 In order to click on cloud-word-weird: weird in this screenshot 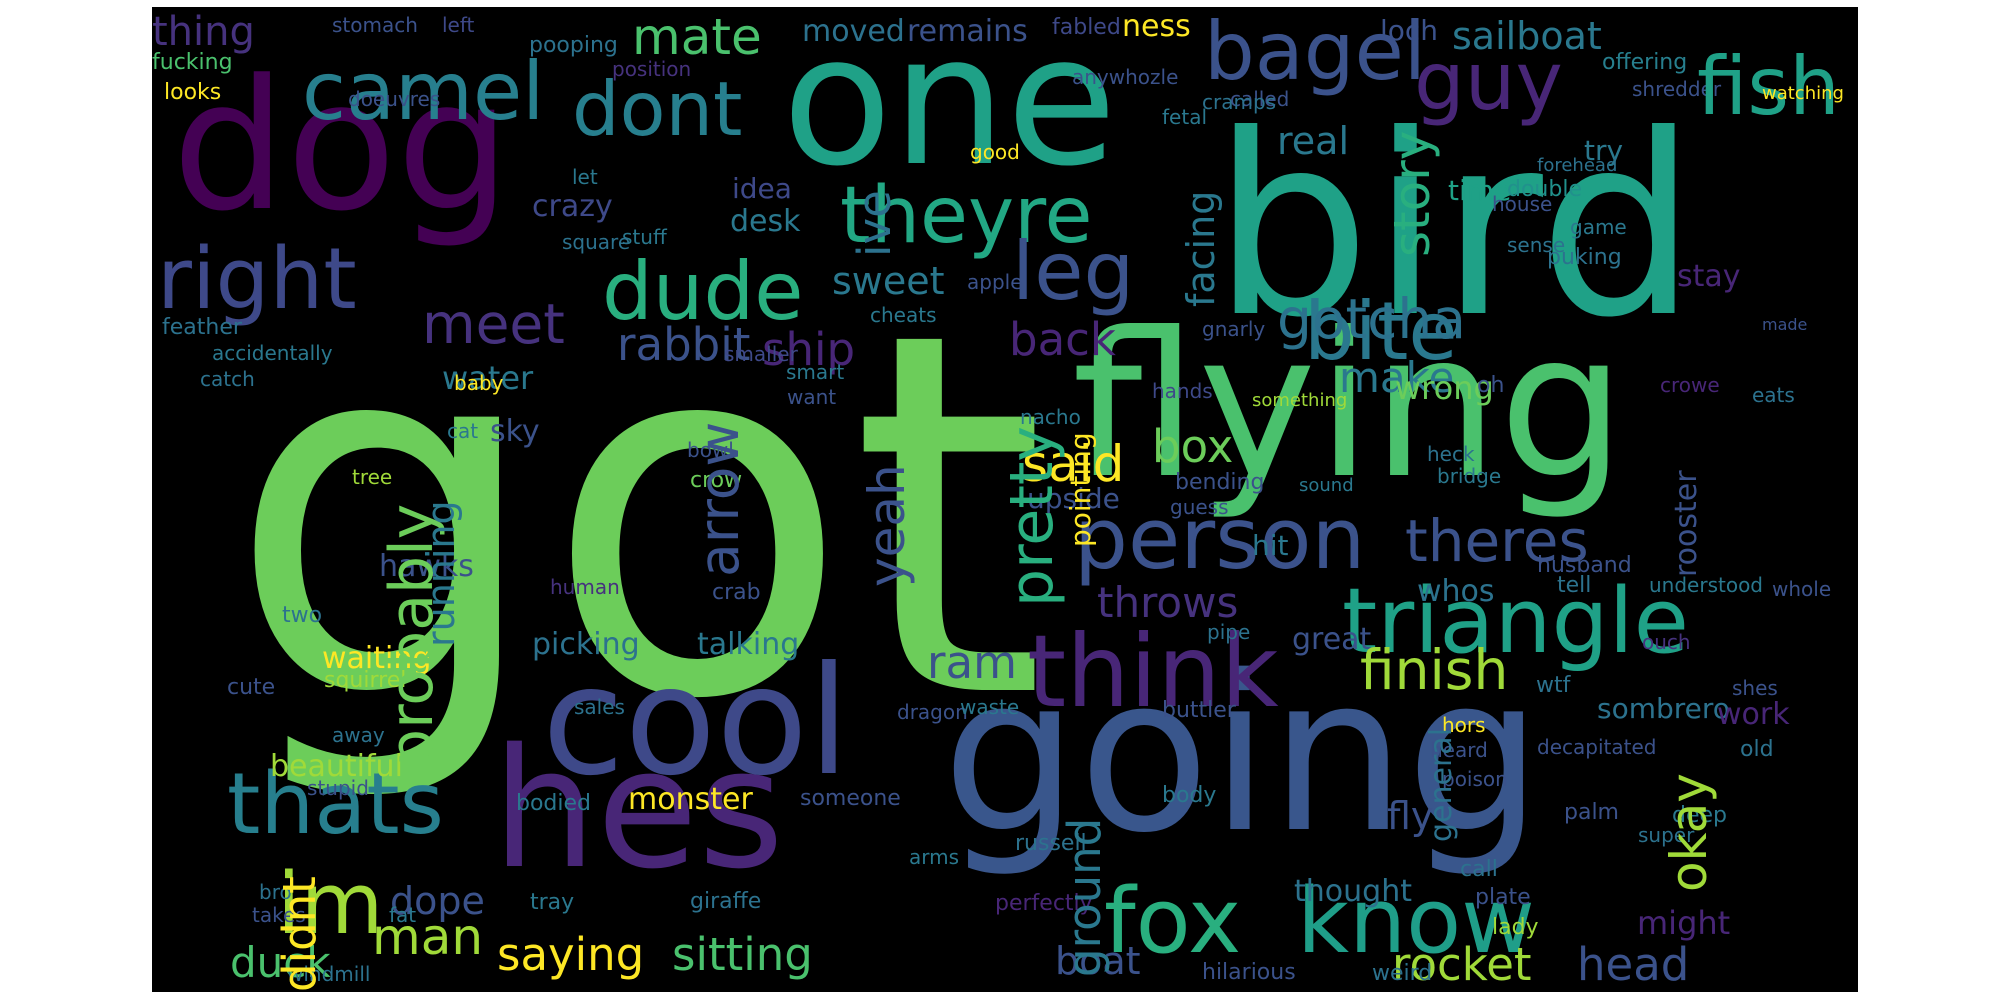, I will do `click(1402, 973)`.